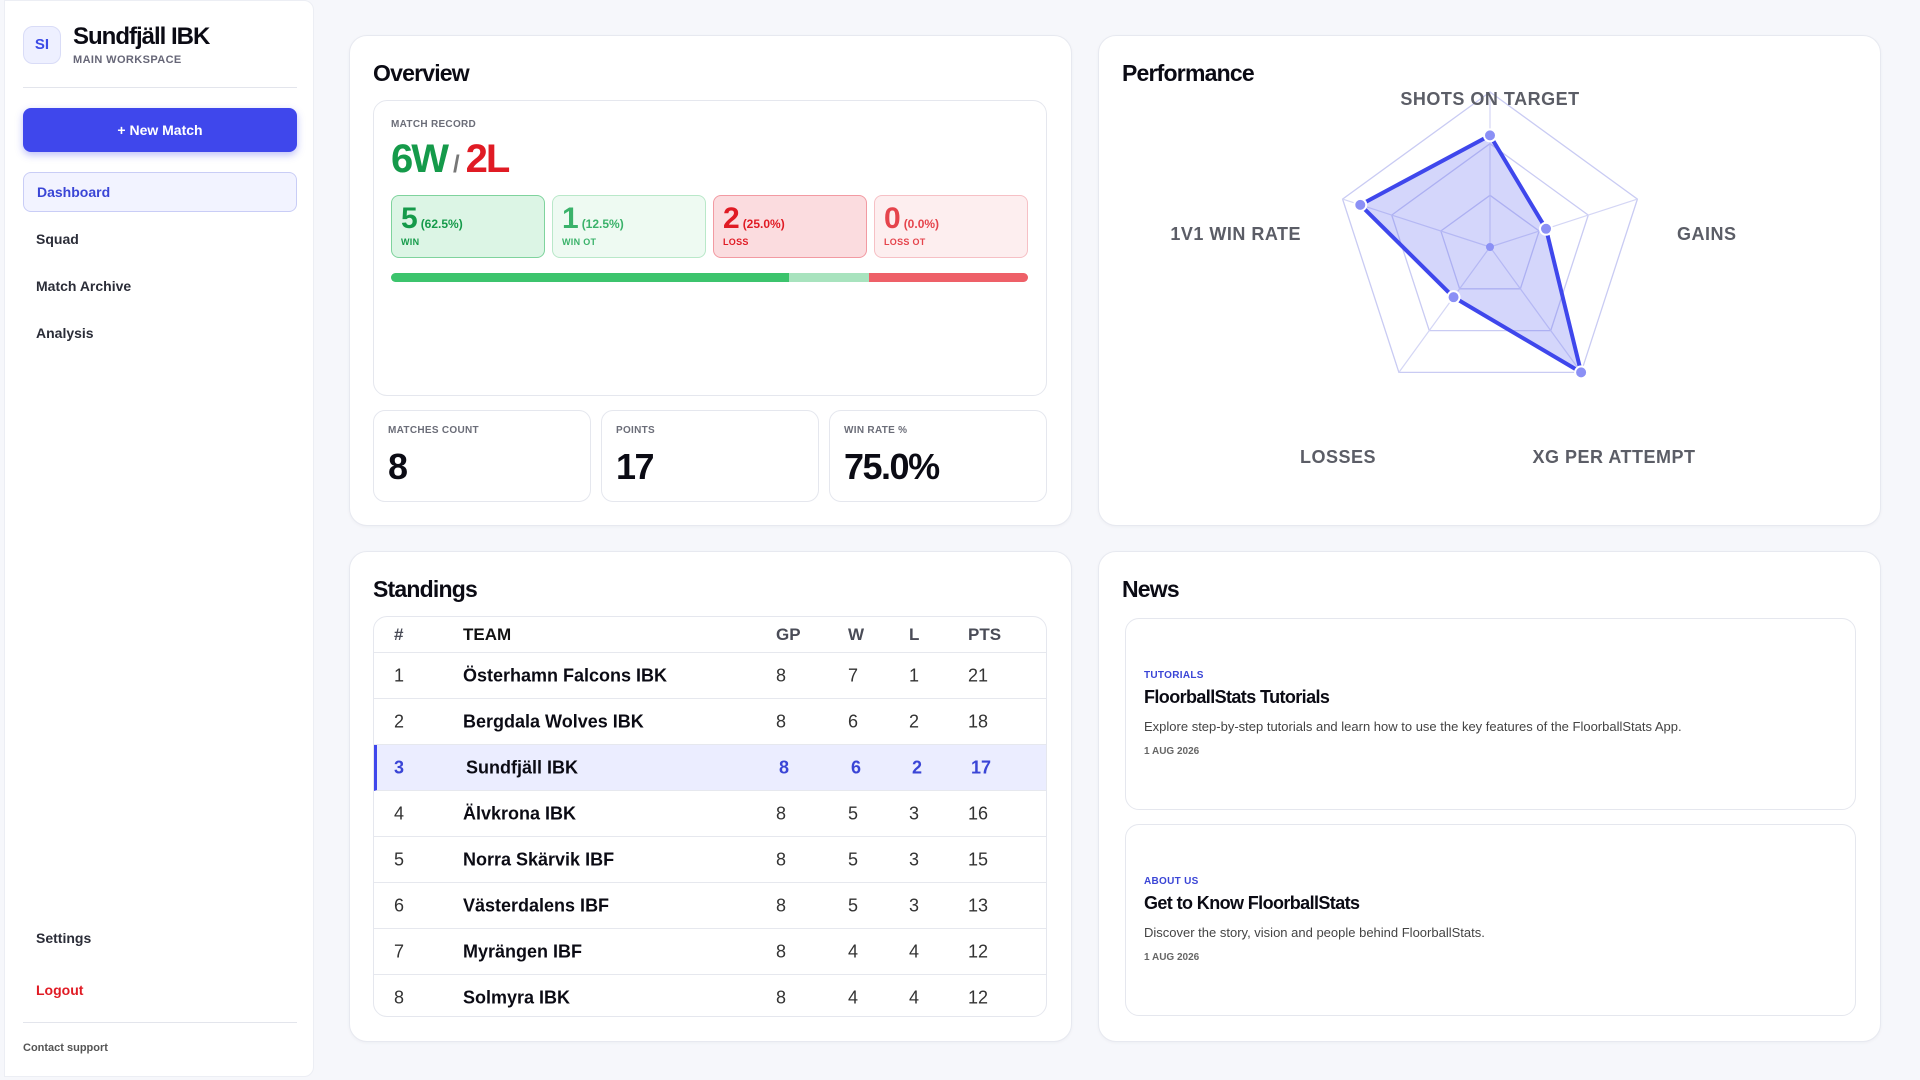 This screenshot has height=1080, width=1920. What do you see at coordinates (853, 721) in the screenshot?
I see `row-w: 6` at bounding box center [853, 721].